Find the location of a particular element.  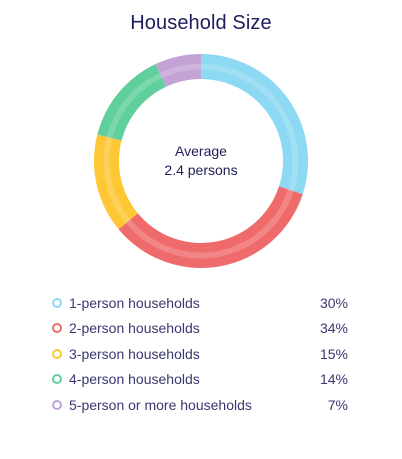

legend-label: 1-person households is located at coordinates (134, 302).